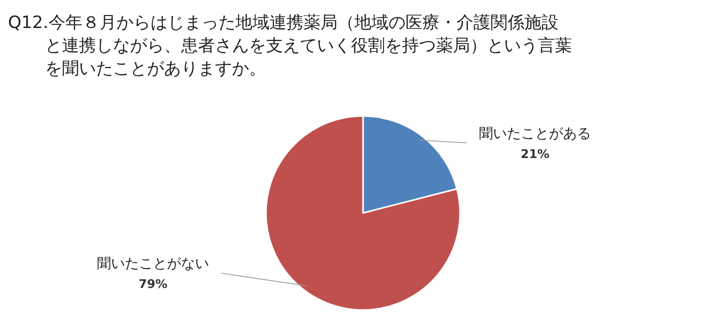 This screenshot has width=707, height=333. I want to click on data-label: 21%, so click(535, 153).